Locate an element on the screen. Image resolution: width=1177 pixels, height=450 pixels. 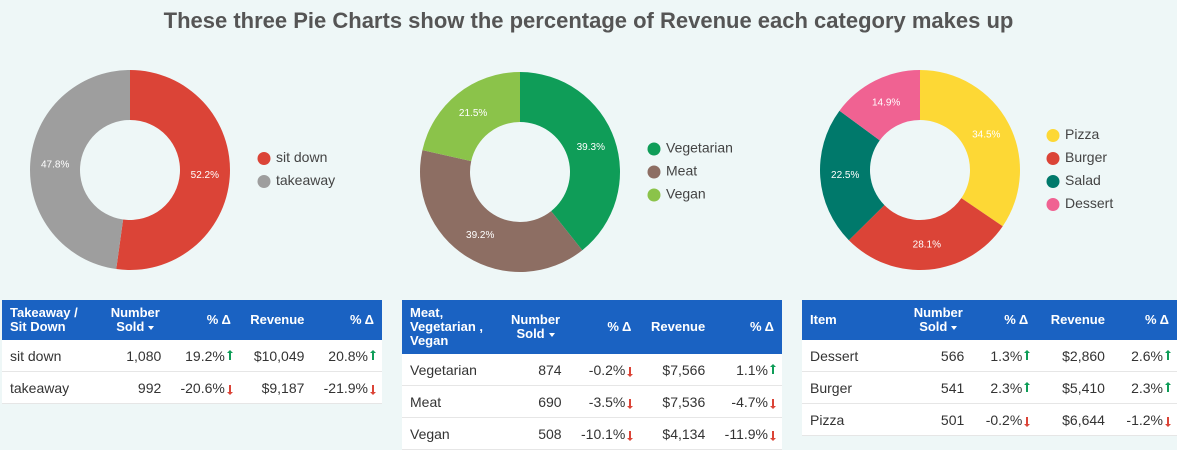
table-cell: 541 is located at coordinates (935, 387).